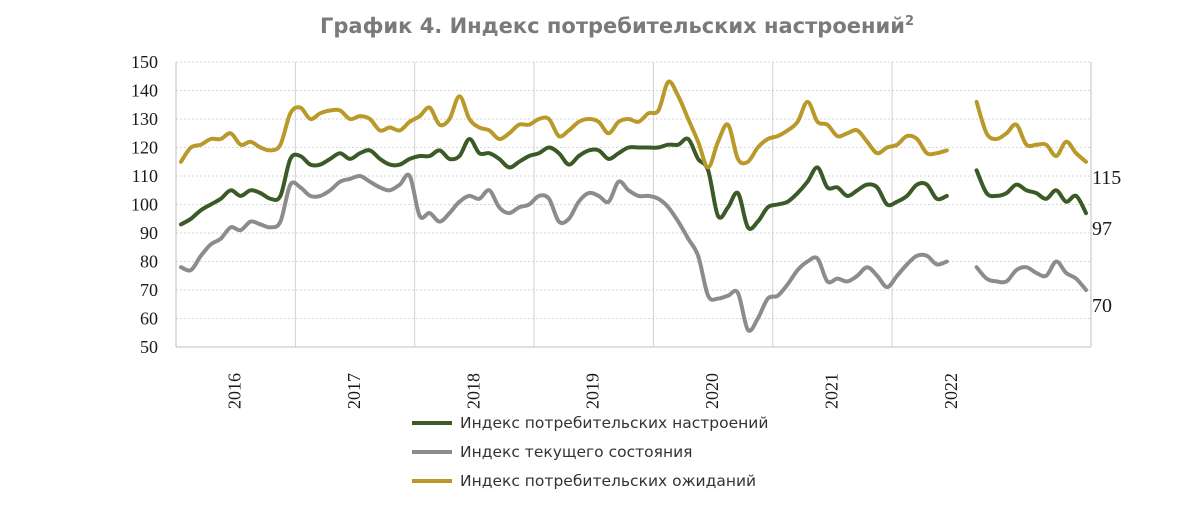 This screenshot has width=1200, height=509. I want to click on x-tick-label: 2020, so click(712, 391).